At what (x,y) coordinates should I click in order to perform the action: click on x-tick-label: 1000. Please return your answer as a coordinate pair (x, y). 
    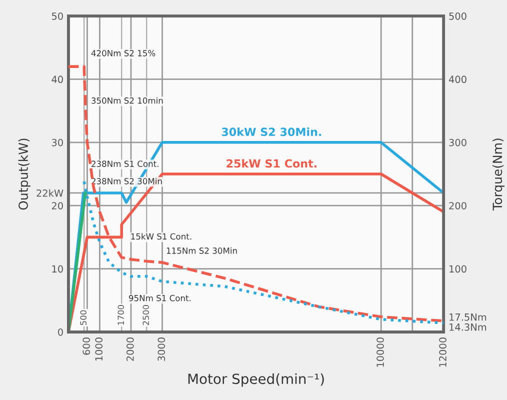
    Looking at the image, I should click on (99, 349).